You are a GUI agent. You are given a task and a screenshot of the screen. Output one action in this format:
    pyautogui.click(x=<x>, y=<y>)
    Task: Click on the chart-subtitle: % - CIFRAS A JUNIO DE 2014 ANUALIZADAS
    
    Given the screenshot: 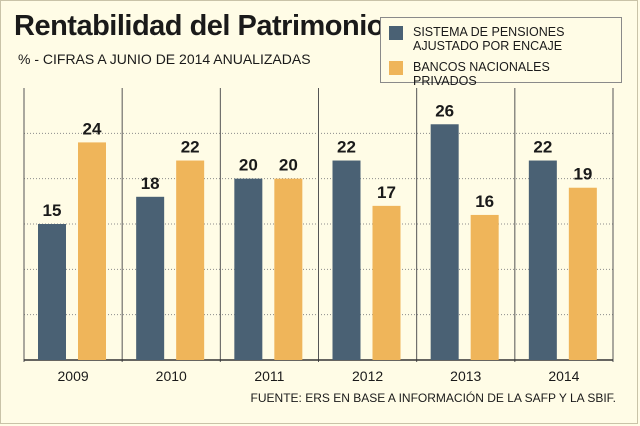 What is the action you would take?
    pyautogui.click(x=164, y=59)
    